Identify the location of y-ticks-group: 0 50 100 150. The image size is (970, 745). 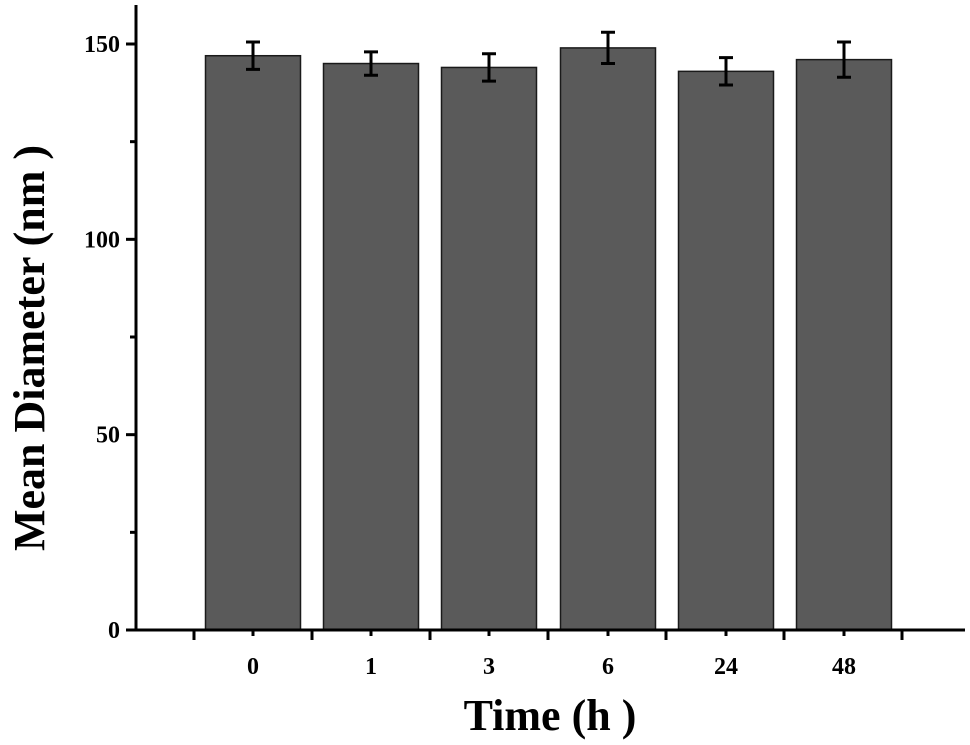
(110, 338).